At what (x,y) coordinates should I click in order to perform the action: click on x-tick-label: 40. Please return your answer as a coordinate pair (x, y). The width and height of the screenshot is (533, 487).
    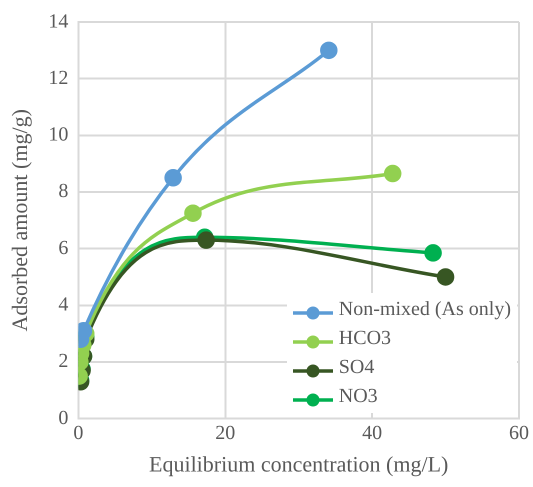
    Looking at the image, I should click on (372, 433).